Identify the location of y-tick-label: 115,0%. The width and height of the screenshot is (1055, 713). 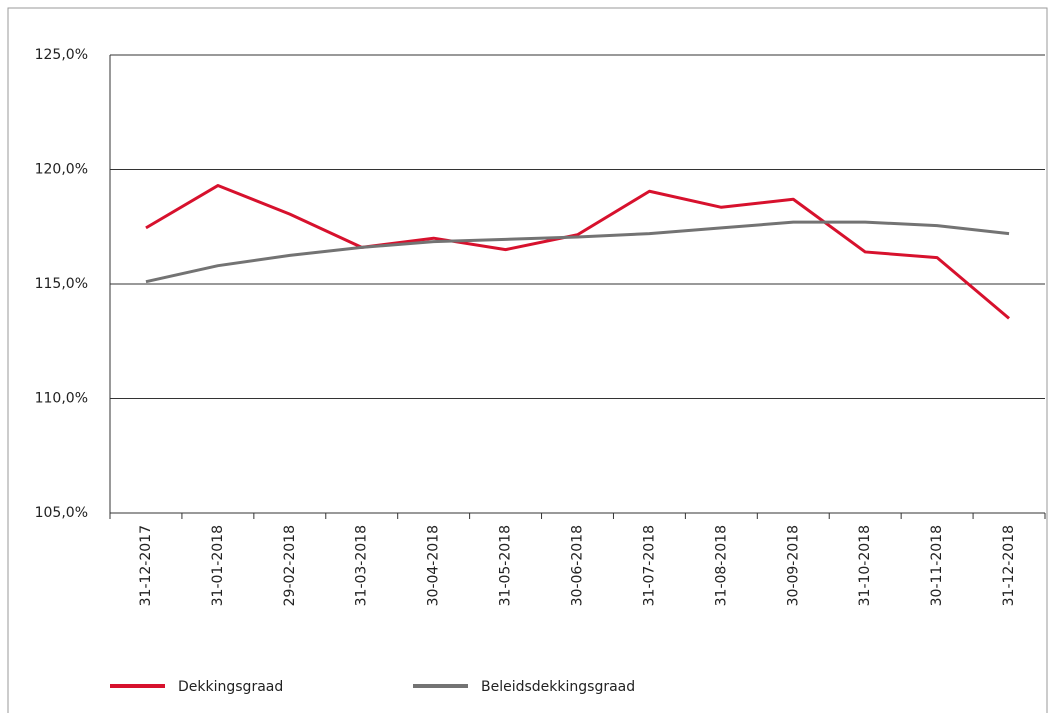
(61, 284).